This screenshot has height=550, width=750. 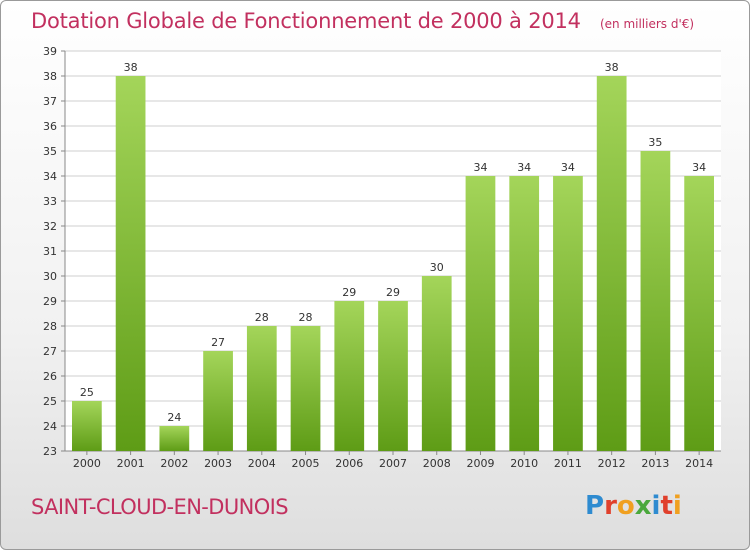 What do you see at coordinates (480, 313) in the screenshot?
I see `bar-2009` at bounding box center [480, 313].